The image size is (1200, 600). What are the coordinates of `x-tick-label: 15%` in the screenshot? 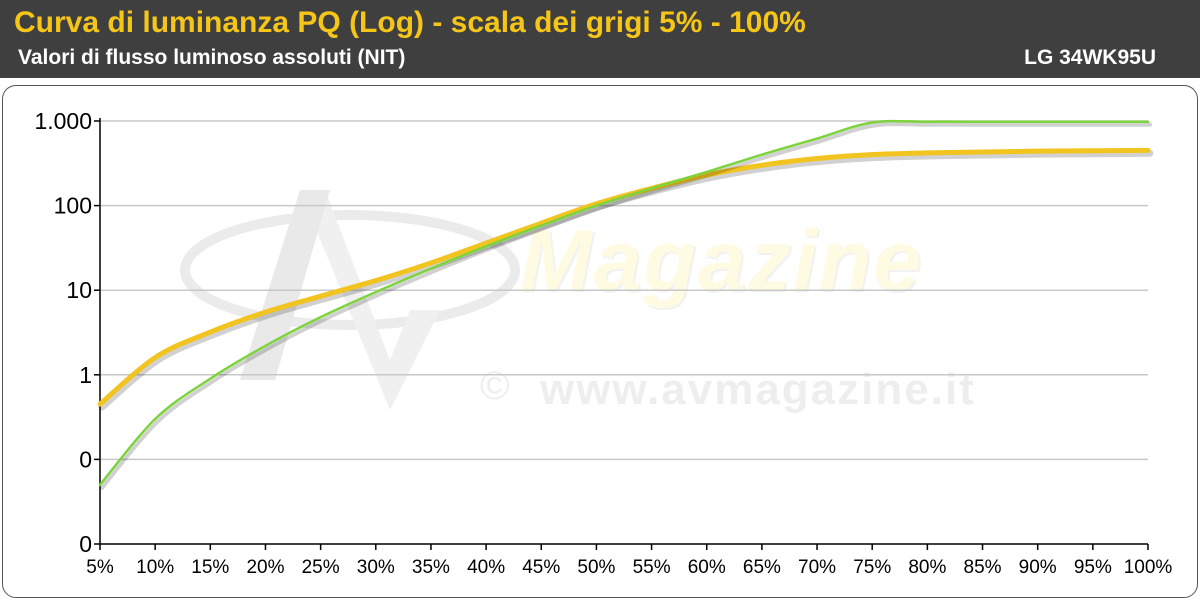 It's located at (210, 567).